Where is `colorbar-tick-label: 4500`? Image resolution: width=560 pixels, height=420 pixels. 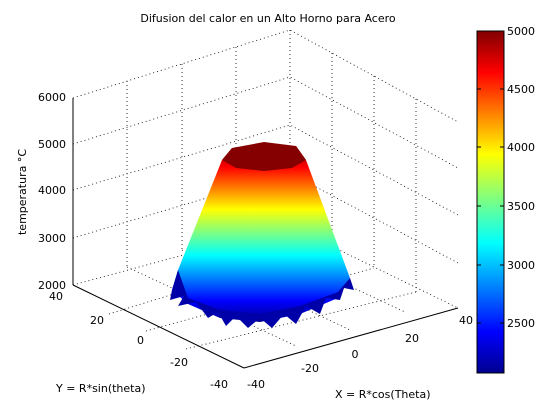 colorbar-tick-label: 4500 is located at coordinates (521, 89).